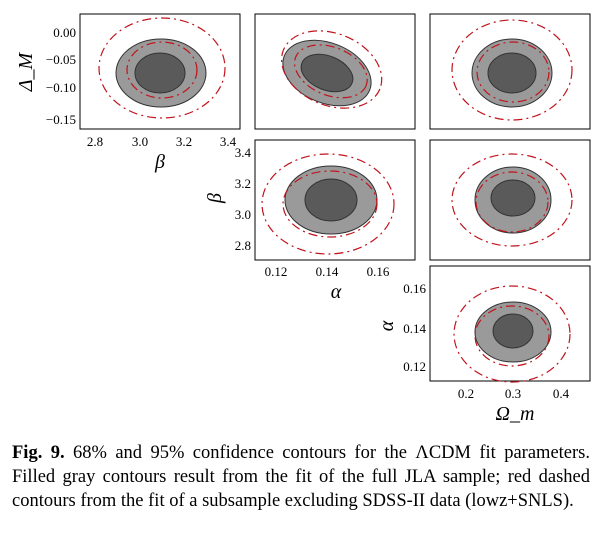  Describe the element at coordinates (387, 325) in the screenshot. I see `y-axis-label: α` at that location.